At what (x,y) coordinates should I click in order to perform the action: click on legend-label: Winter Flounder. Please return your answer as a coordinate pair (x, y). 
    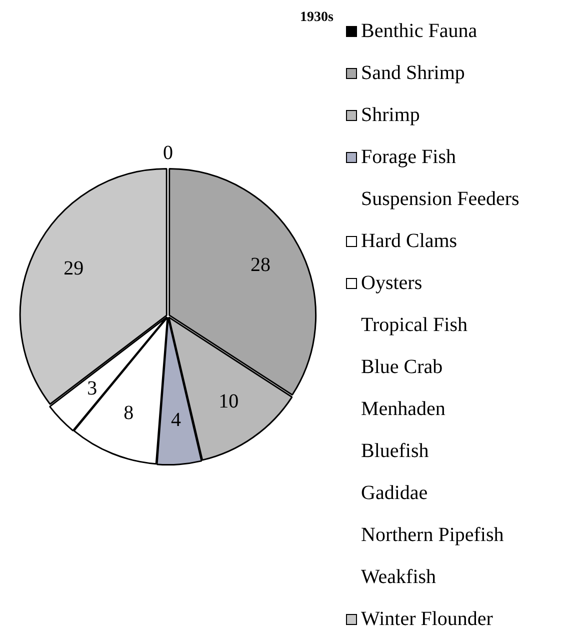
    Looking at the image, I should click on (427, 619).